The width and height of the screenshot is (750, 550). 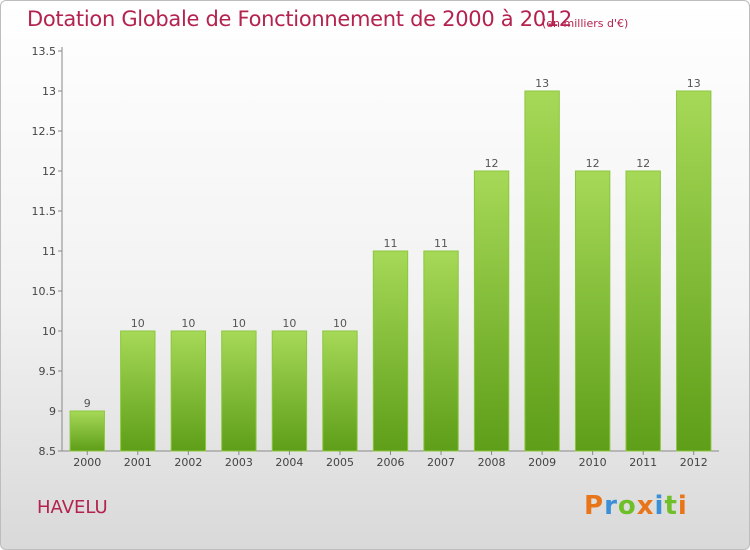 I want to click on x-tick-label: 2011, so click(x=643, y=462).